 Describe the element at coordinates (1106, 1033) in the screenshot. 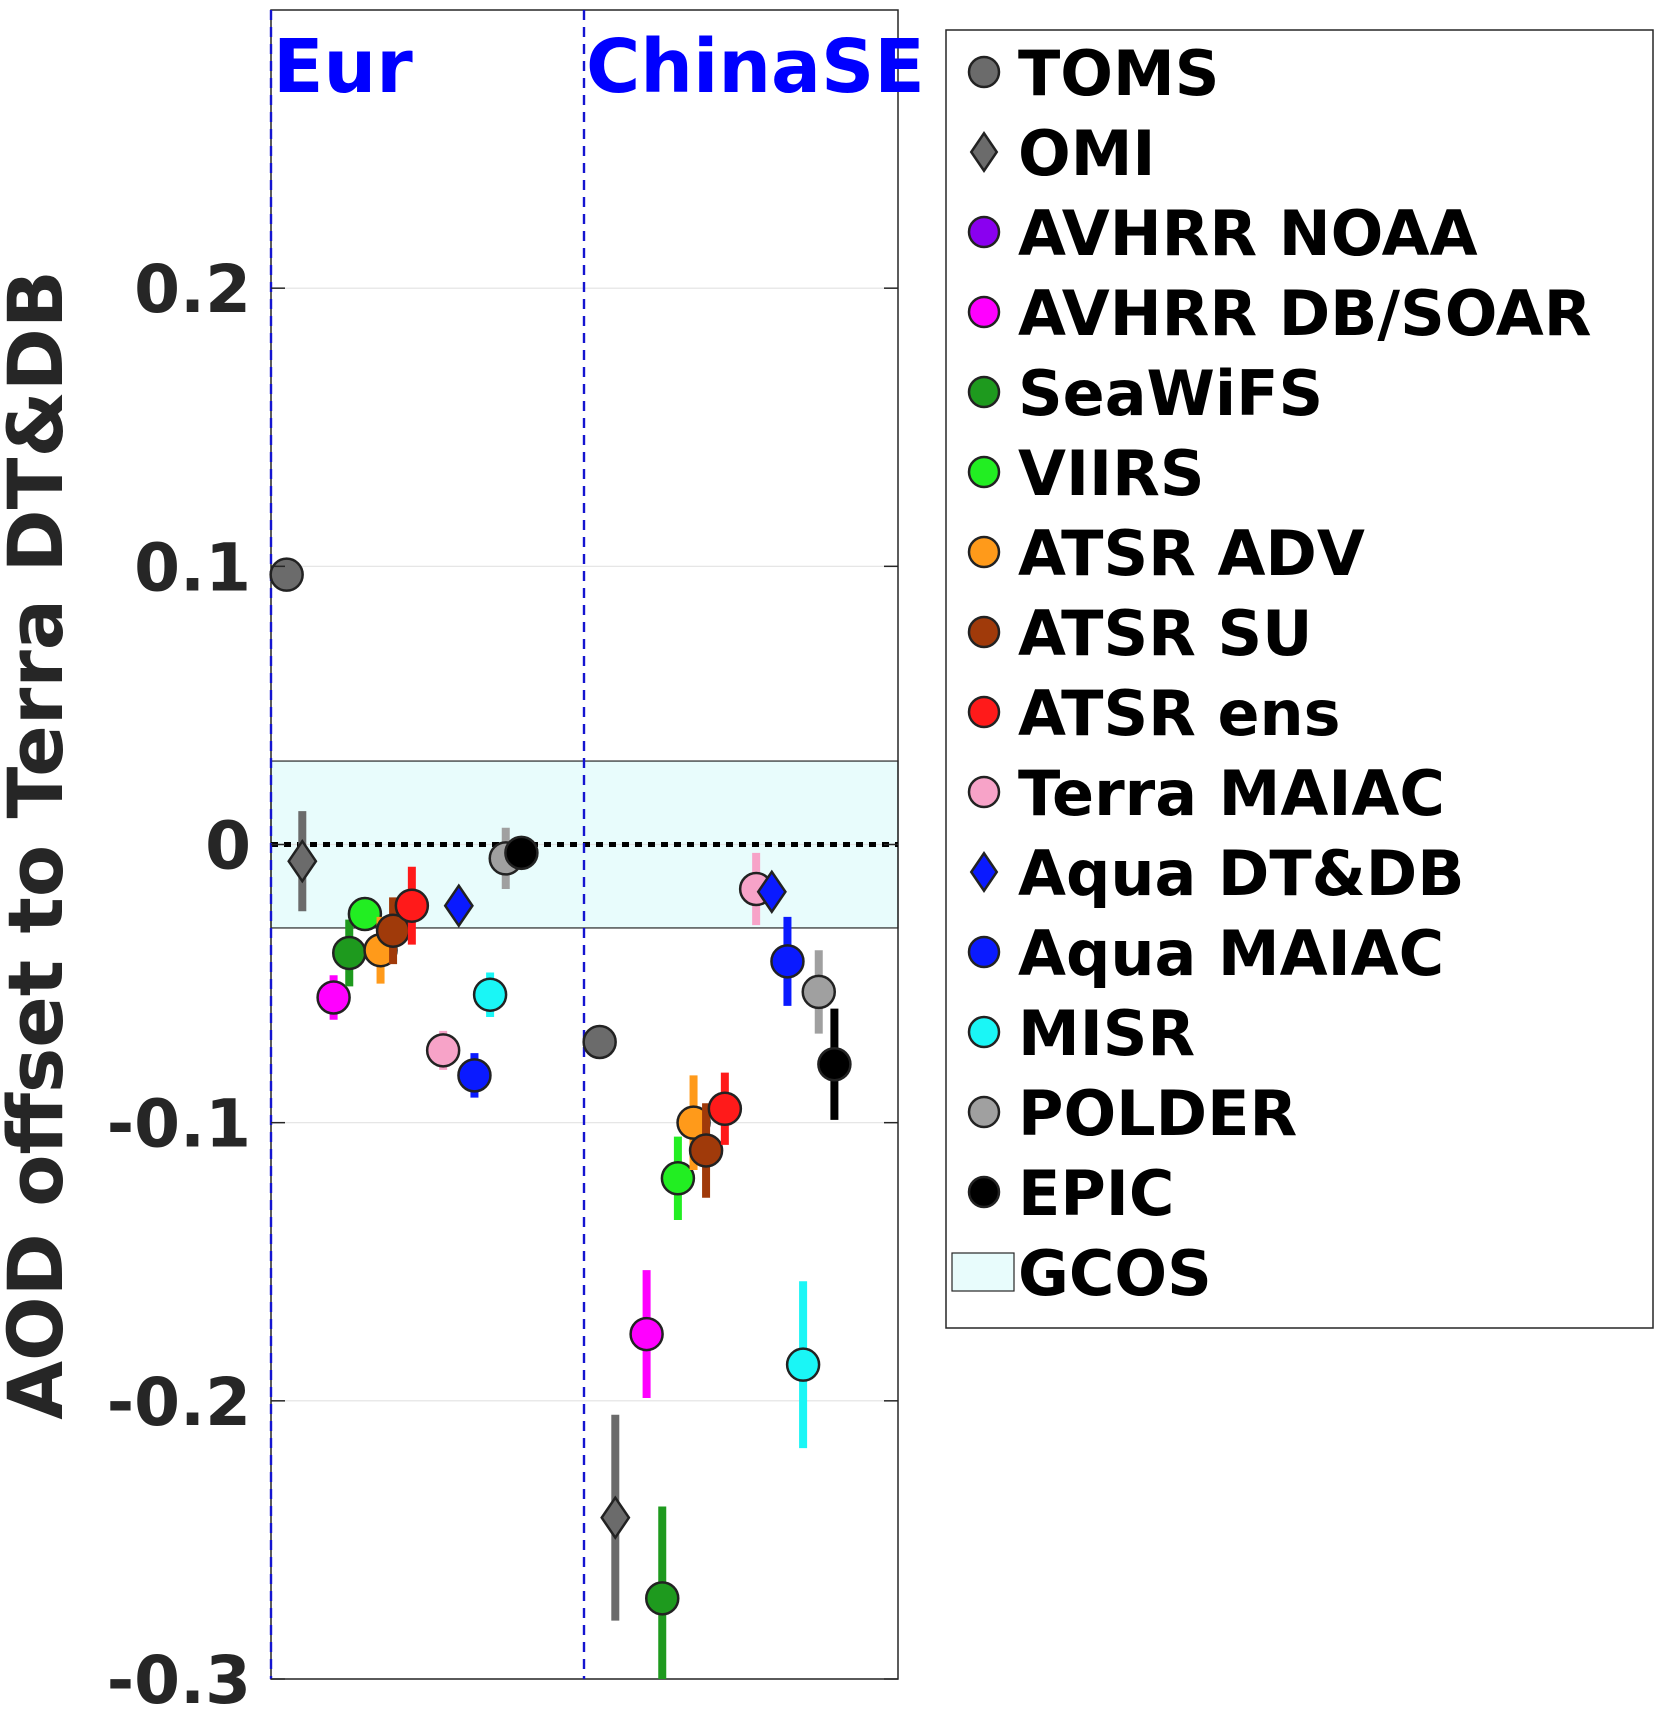

I see `legend-label: MISR` at that location.